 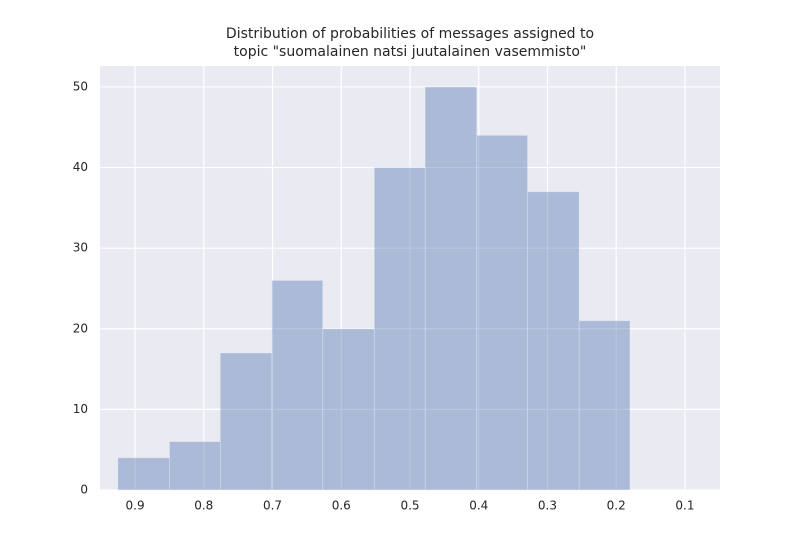 I want to click on x-tick-label: 0.7, so click(x=272, y=506).